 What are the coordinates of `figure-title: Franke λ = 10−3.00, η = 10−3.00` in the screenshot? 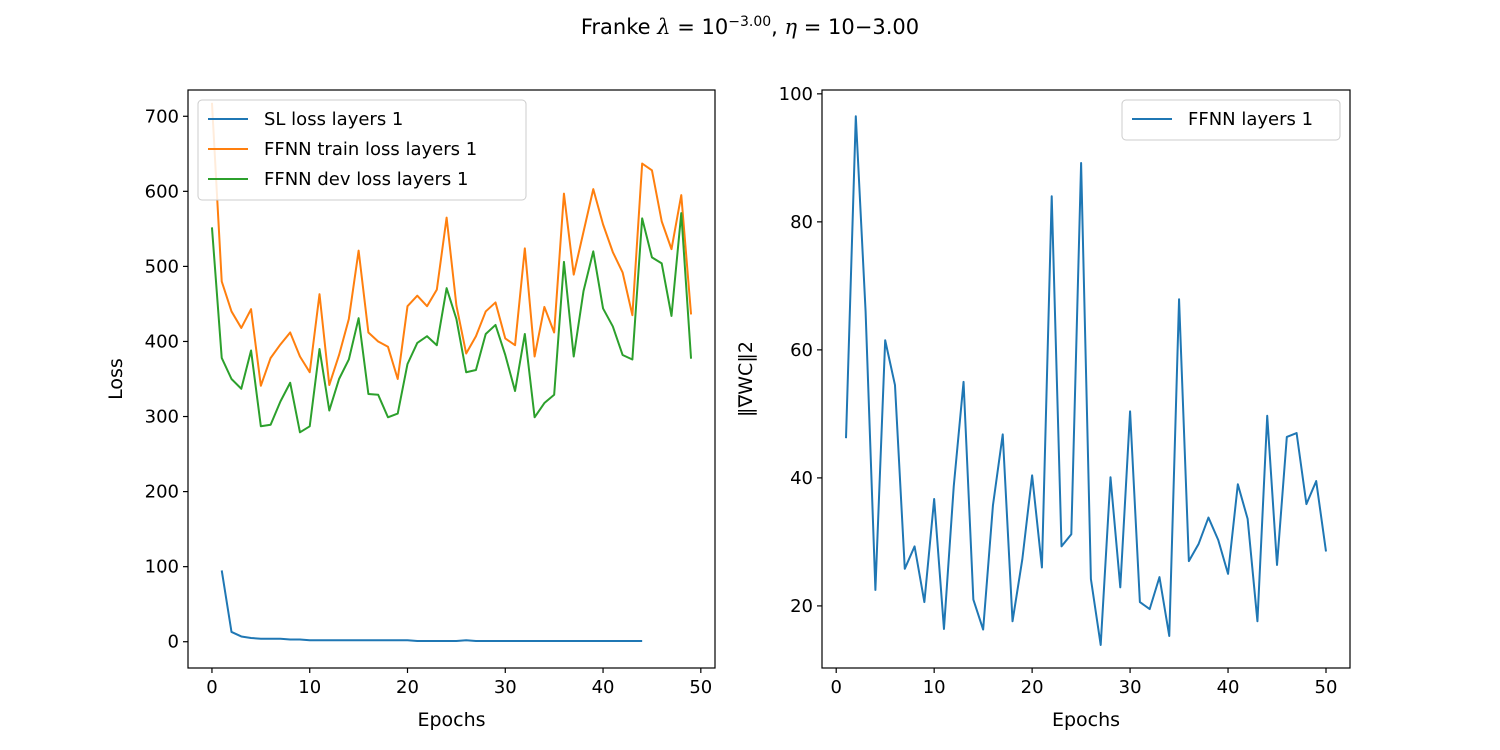 It's located at (750, 26).